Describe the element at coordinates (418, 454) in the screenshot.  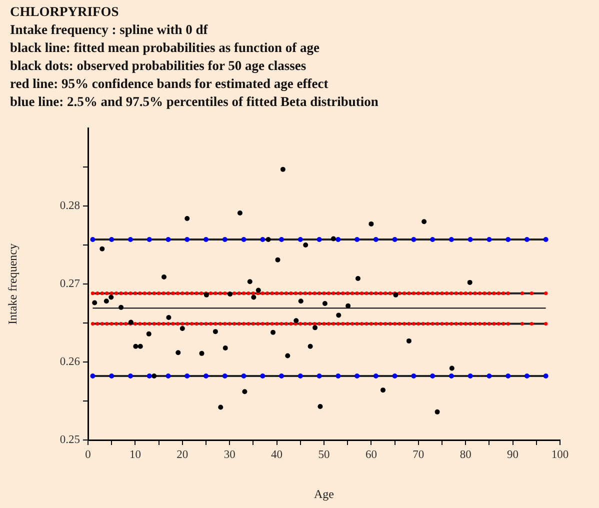
I see `x-tick-label: 70` at that location.